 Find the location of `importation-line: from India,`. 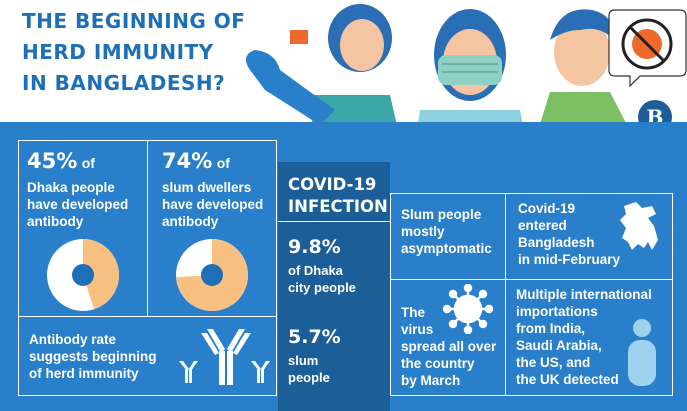

importation-line: from India, is located at coordinates (551, 328).